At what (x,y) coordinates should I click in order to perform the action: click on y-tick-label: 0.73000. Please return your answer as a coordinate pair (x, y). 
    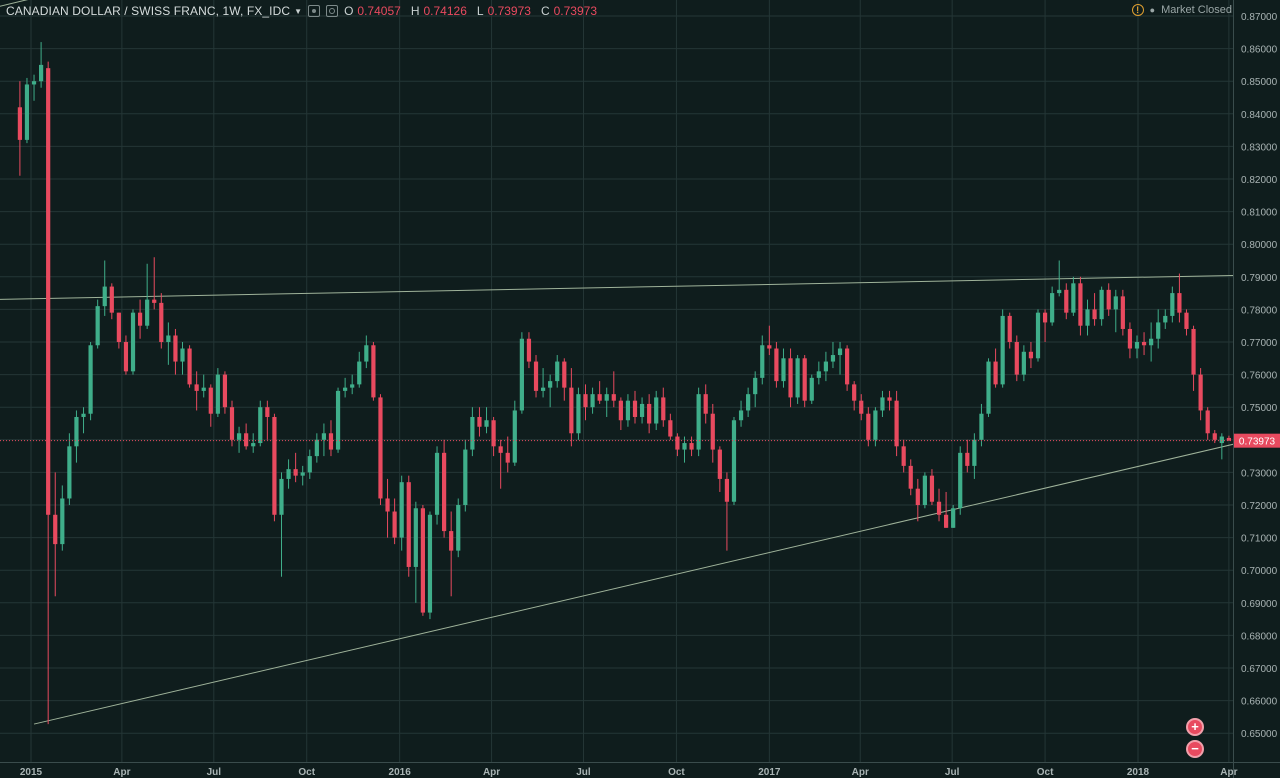
    Looking at the image, I should click on (1259, 473).